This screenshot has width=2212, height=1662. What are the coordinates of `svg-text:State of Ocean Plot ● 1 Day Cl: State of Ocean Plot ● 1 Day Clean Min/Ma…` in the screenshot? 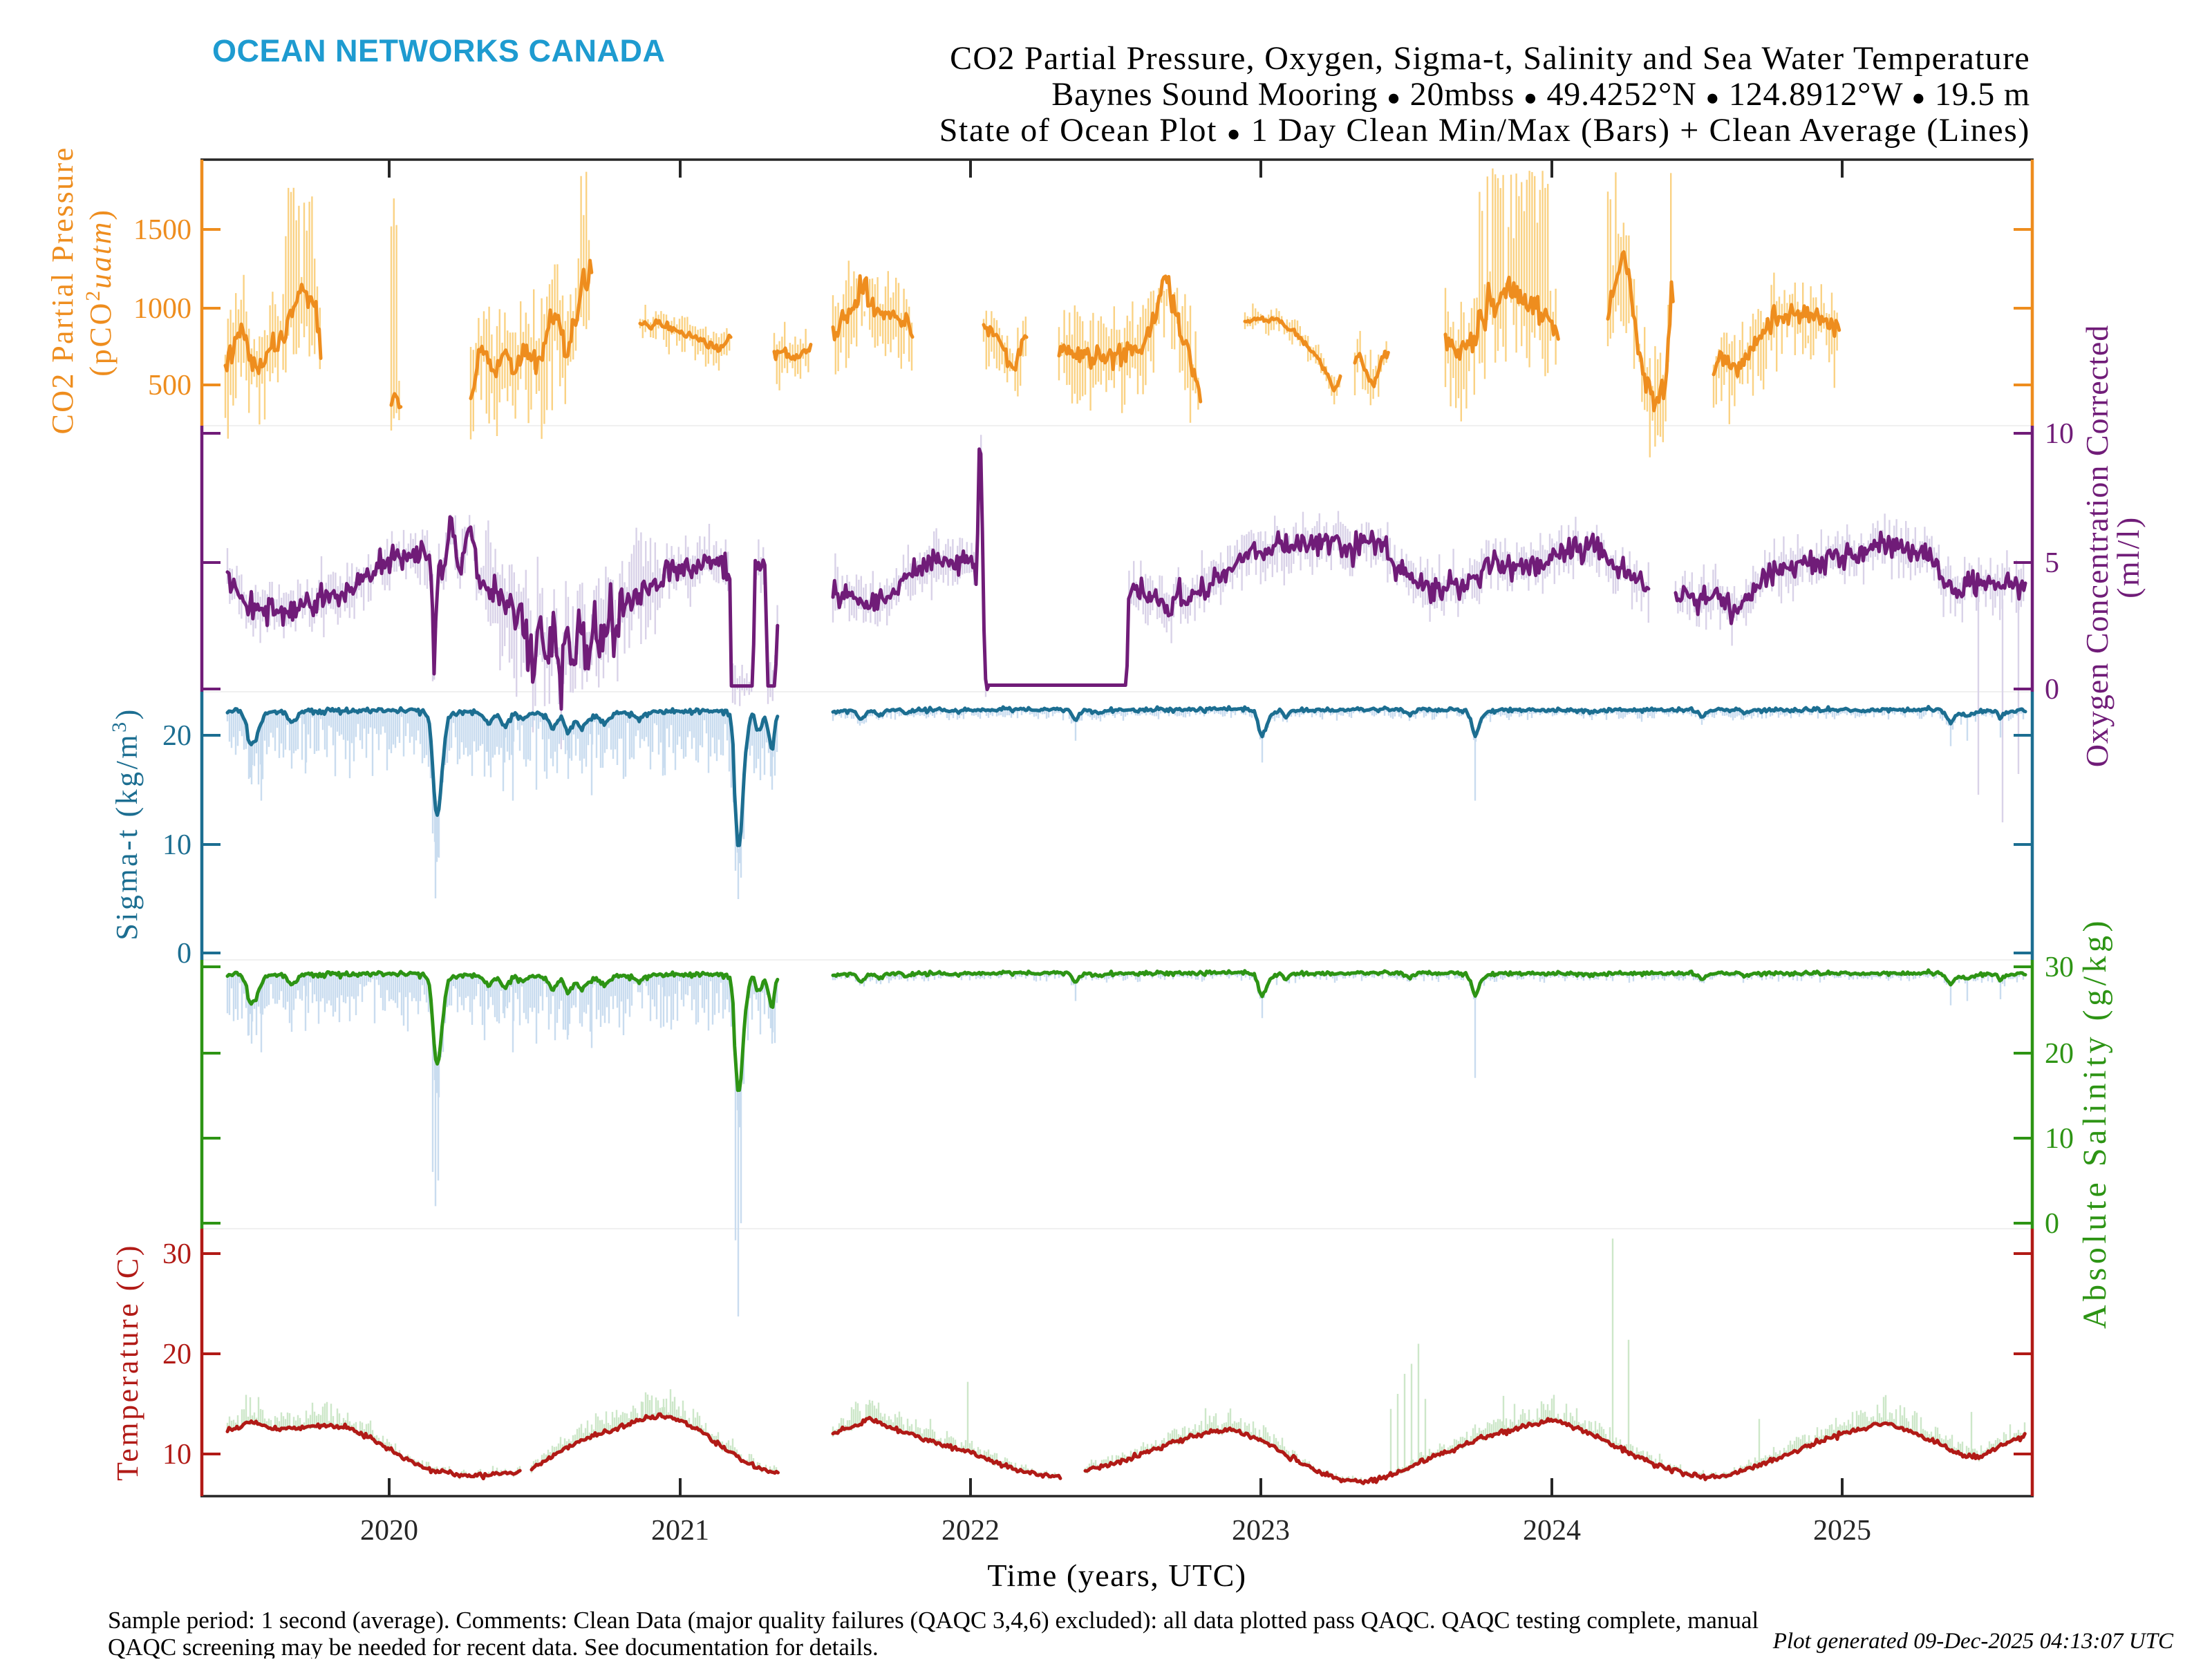 It's located at (1484, 130).